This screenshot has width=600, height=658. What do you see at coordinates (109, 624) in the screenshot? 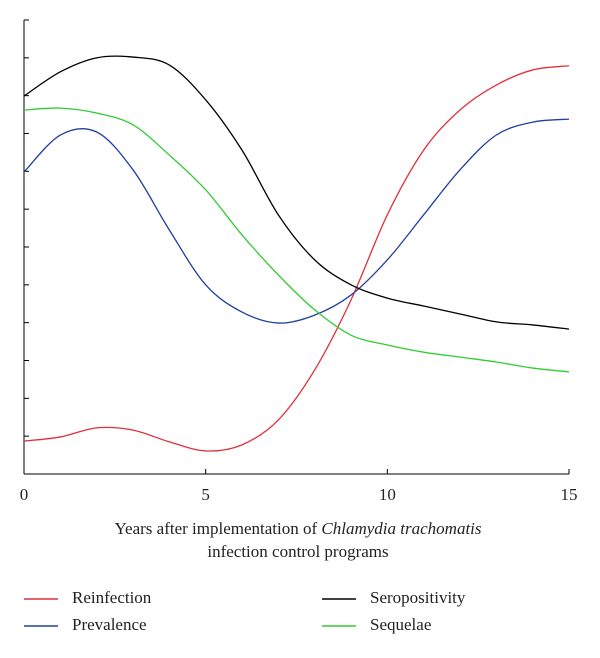
I see `legend-label: Prevalence` at bounding box center [109, 624].